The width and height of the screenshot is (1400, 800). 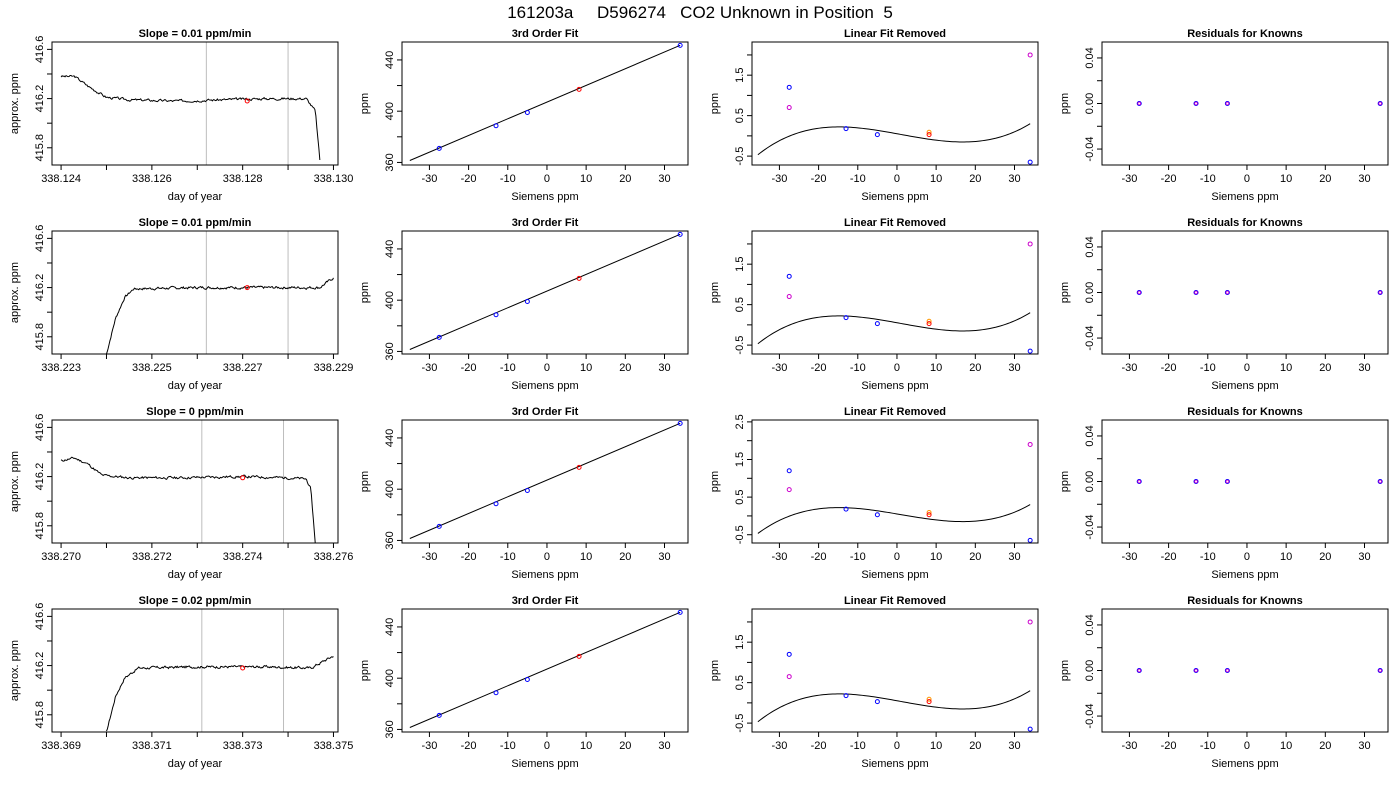 I want to click on x-tick-label: 338.272, so click(x=152, y=557).